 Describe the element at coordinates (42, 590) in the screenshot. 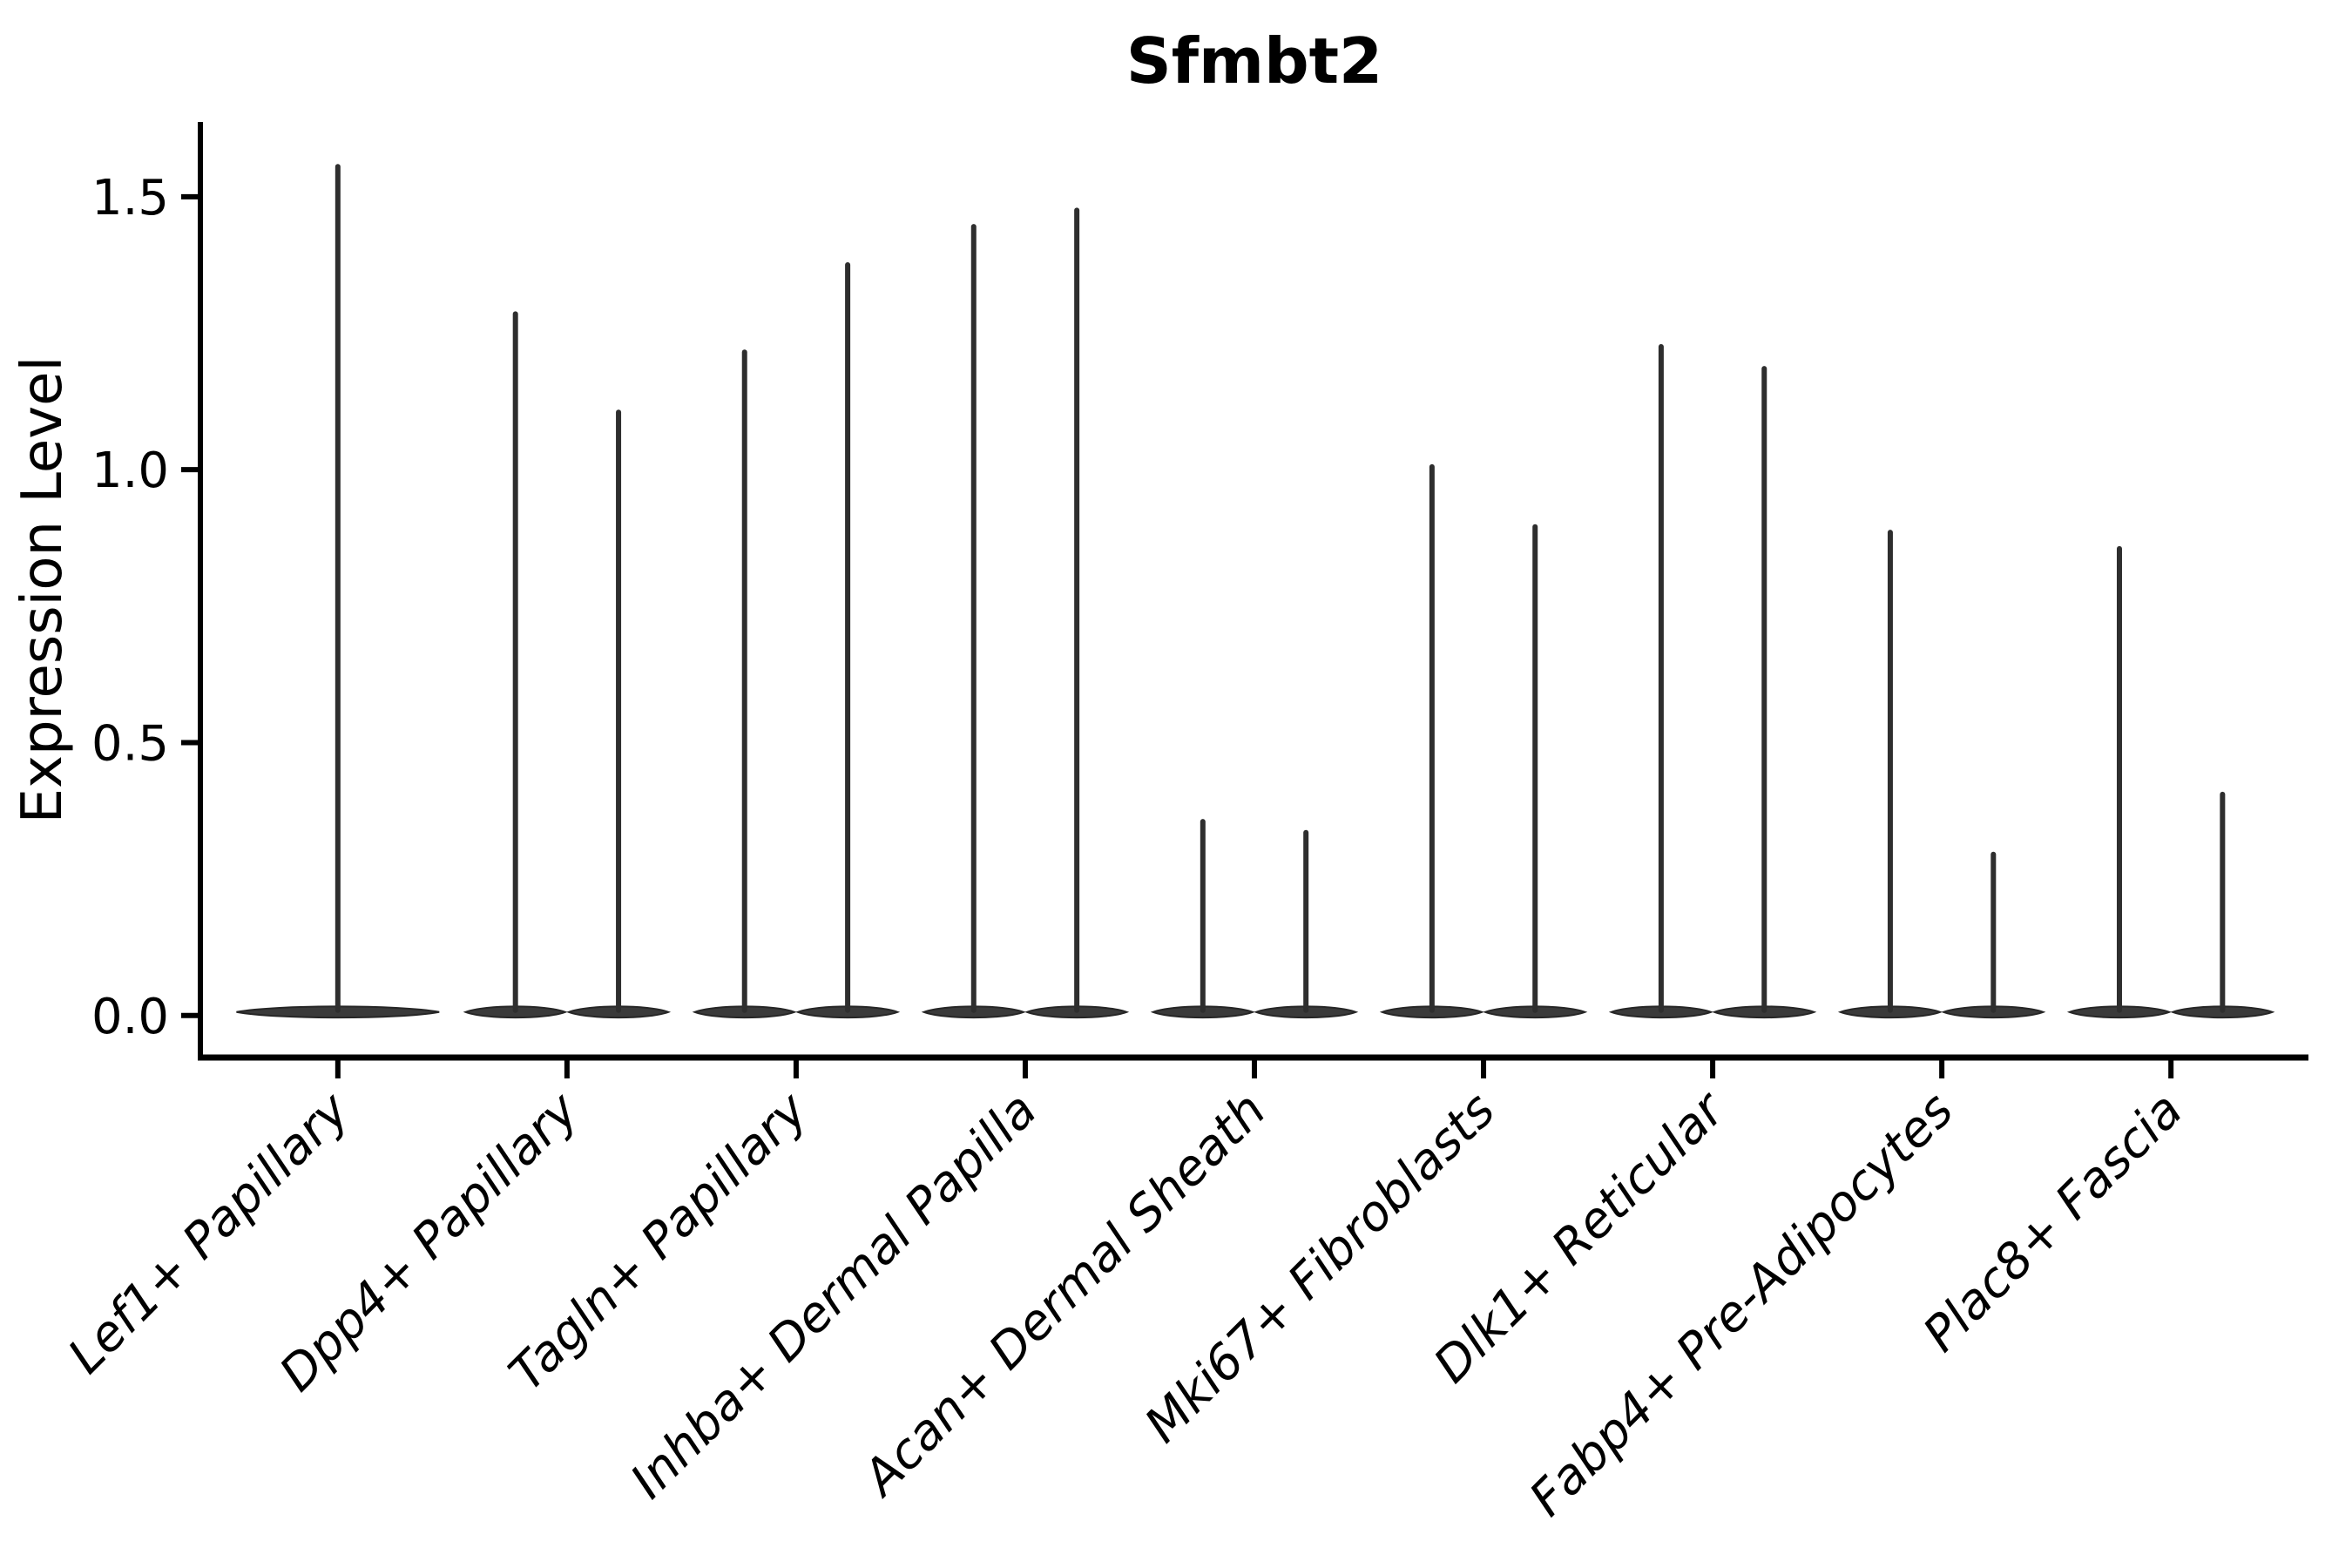

I see `y-axis-label: Expression Level` at that location.